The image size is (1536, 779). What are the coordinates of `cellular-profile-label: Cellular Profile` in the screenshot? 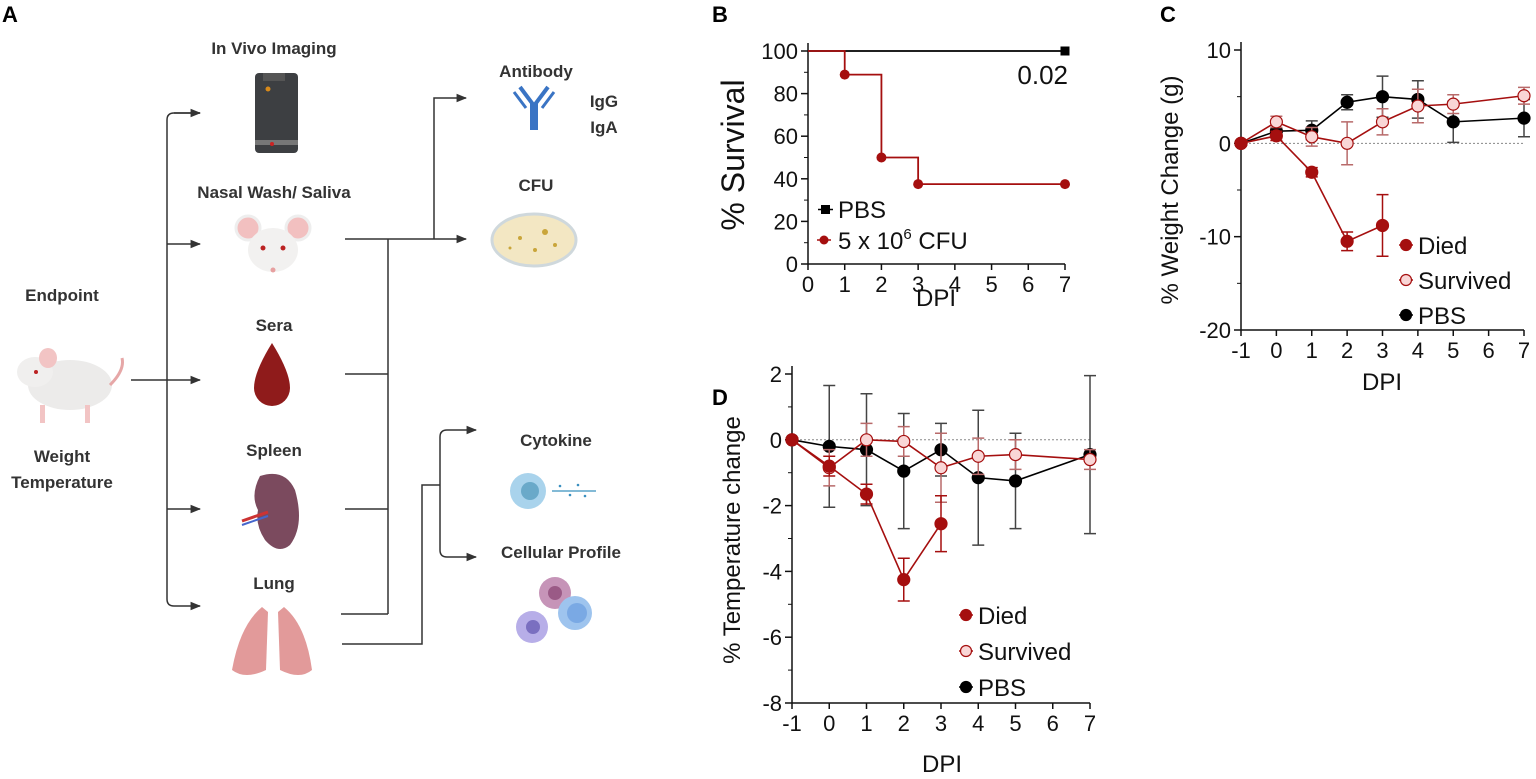 It's located at (561, 552).